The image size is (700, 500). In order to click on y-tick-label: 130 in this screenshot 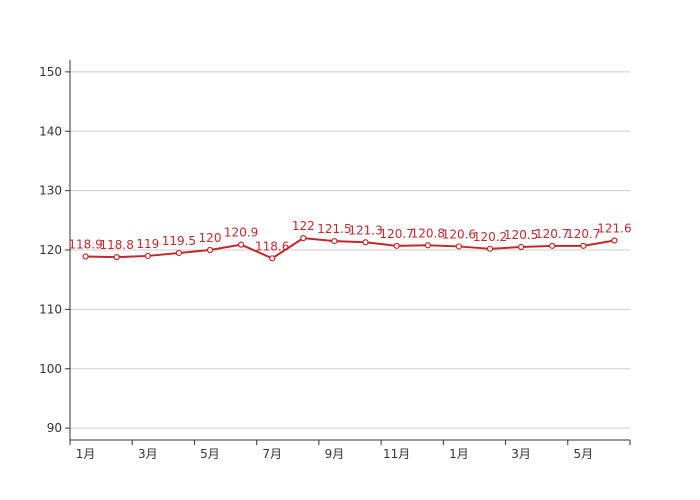, I will do `click(50, 191)`.